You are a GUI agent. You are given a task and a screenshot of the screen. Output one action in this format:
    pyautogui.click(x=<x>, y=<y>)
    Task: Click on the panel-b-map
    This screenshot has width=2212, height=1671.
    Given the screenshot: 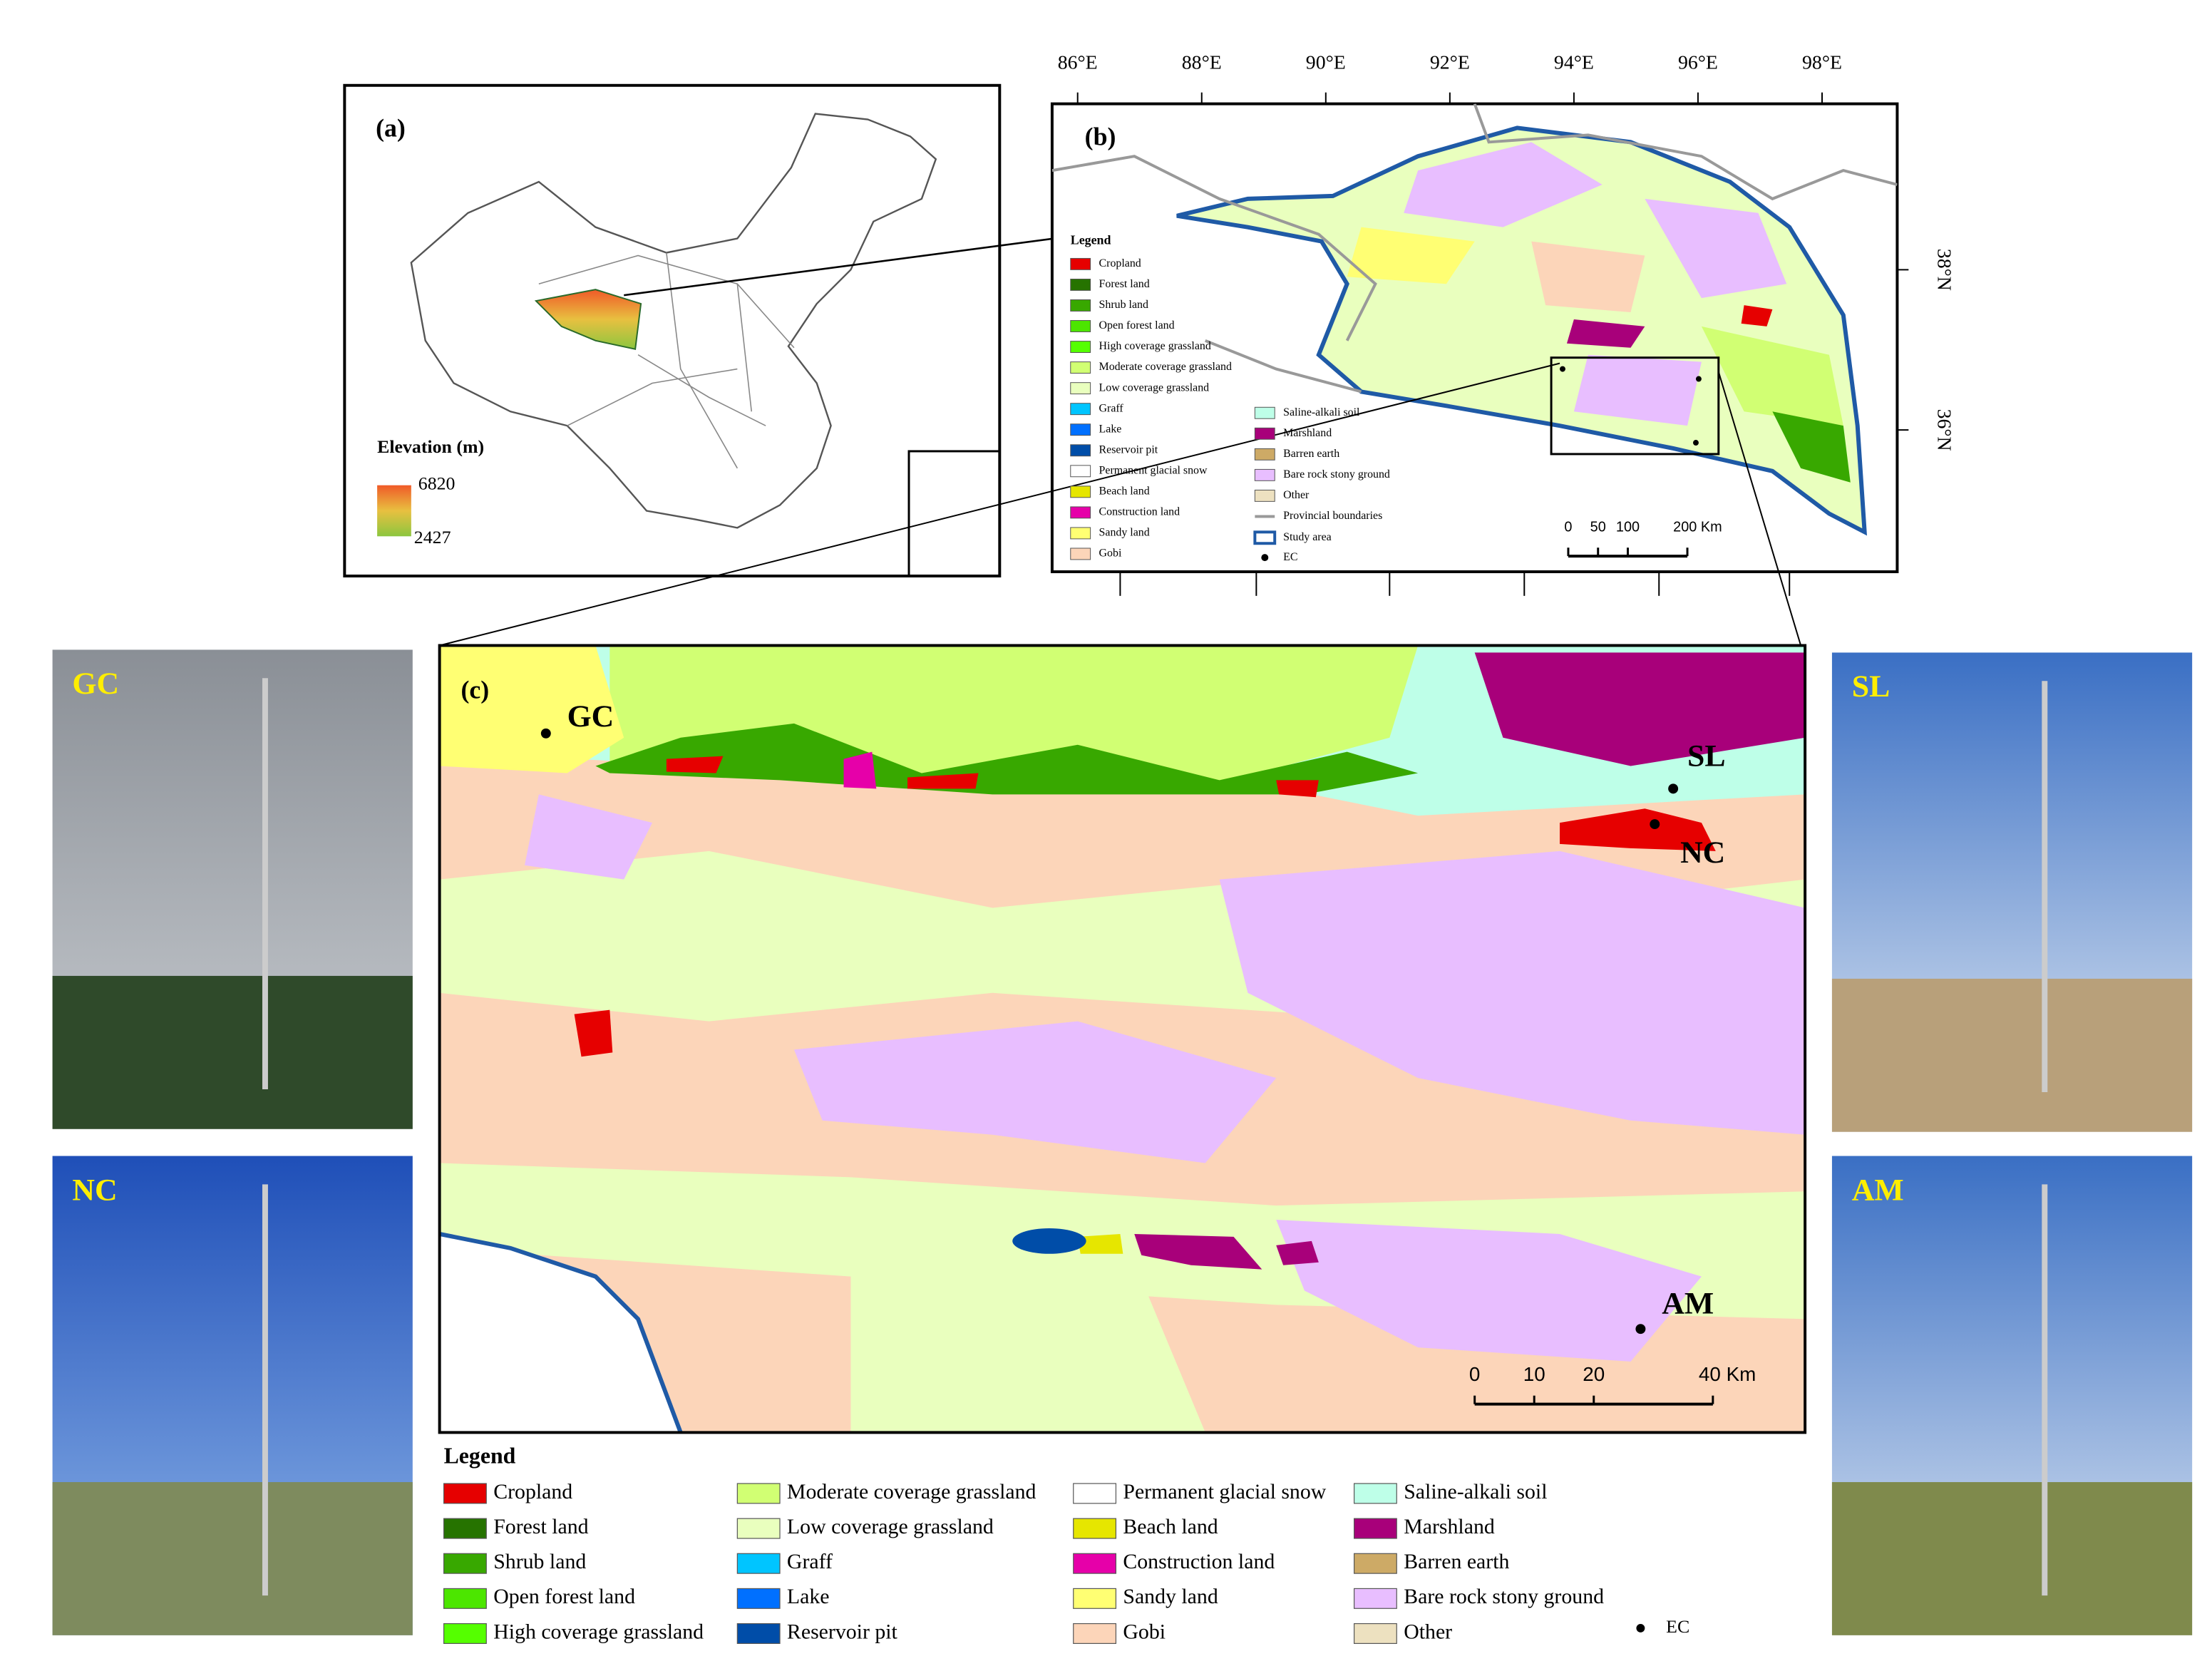 What is the action you would take?
    pyautogui.click(x=1474, y=319)
    